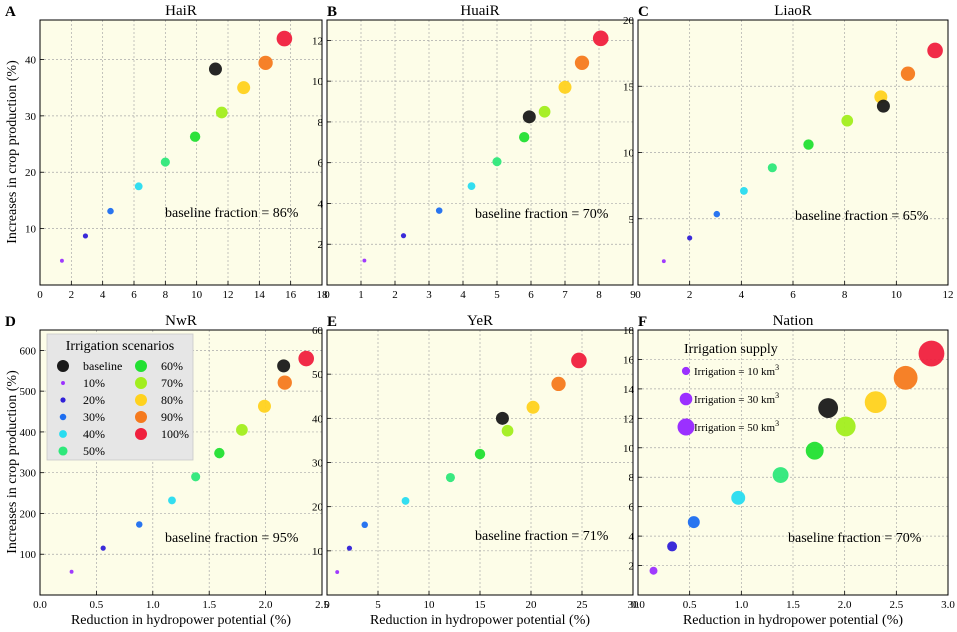 The height and width of the screenshot is (632, 957). Describe the element at coordinates (221, 112) in the screenshot. I see `point-70pct` at that location.